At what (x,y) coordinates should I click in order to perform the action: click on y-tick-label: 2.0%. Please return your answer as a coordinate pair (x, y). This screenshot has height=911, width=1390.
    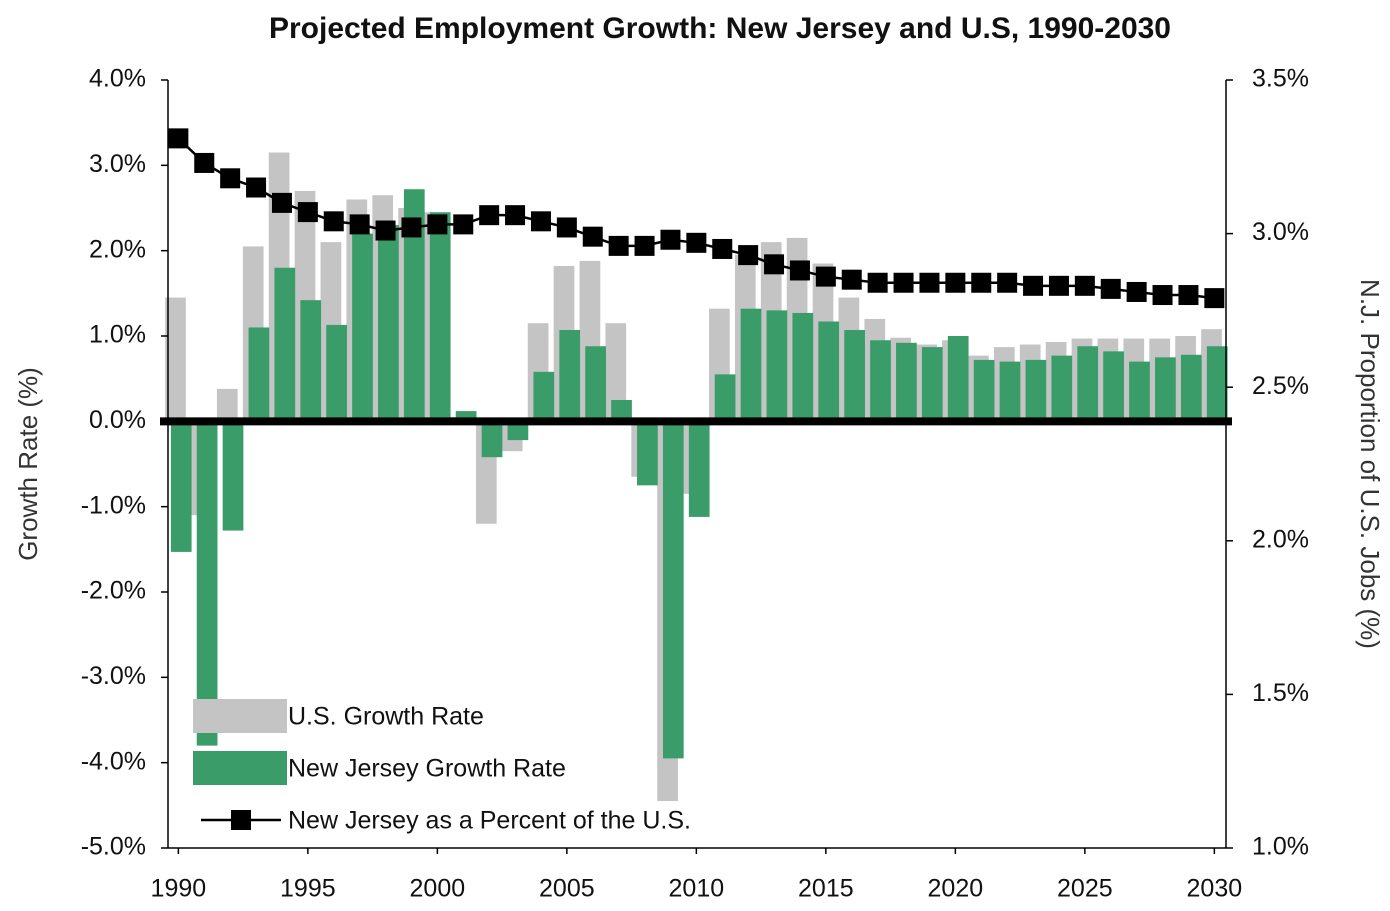
    Looking at the image, I should click on (117, 249).